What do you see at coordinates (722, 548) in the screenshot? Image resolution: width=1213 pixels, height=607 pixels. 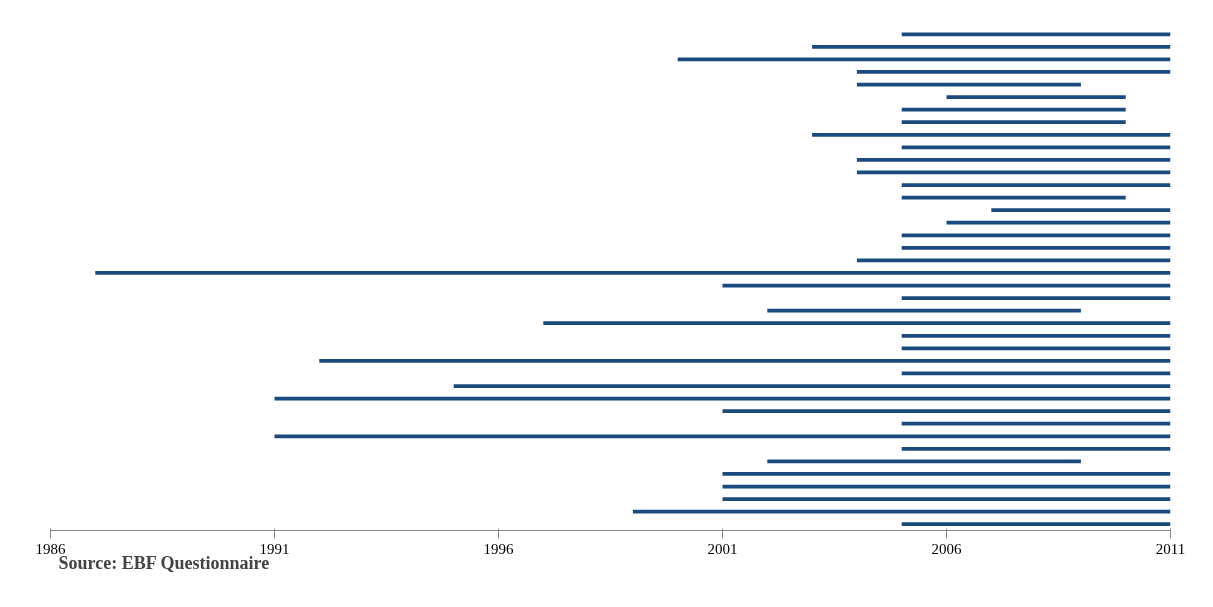 I see `x-tick-label: 2001` at bounding box center [722, 548].